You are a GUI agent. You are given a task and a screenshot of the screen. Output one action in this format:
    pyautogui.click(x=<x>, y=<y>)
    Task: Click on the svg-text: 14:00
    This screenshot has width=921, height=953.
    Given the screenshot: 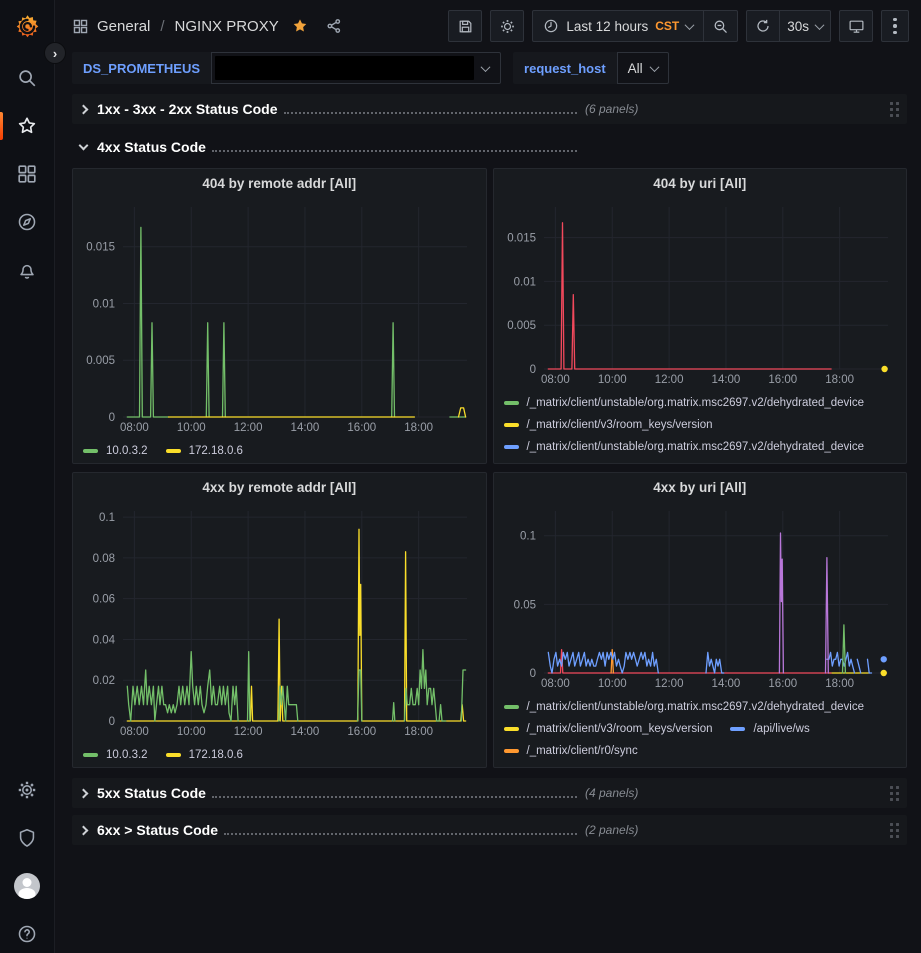 What is the action you would take?
    pyautogui.click(x=305, y=732)
    